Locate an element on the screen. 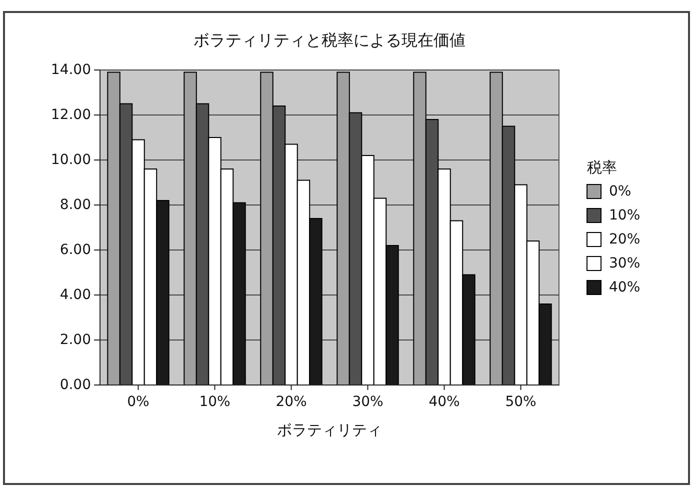  x-tick-label: 0% is located at coordinates (138, 402).